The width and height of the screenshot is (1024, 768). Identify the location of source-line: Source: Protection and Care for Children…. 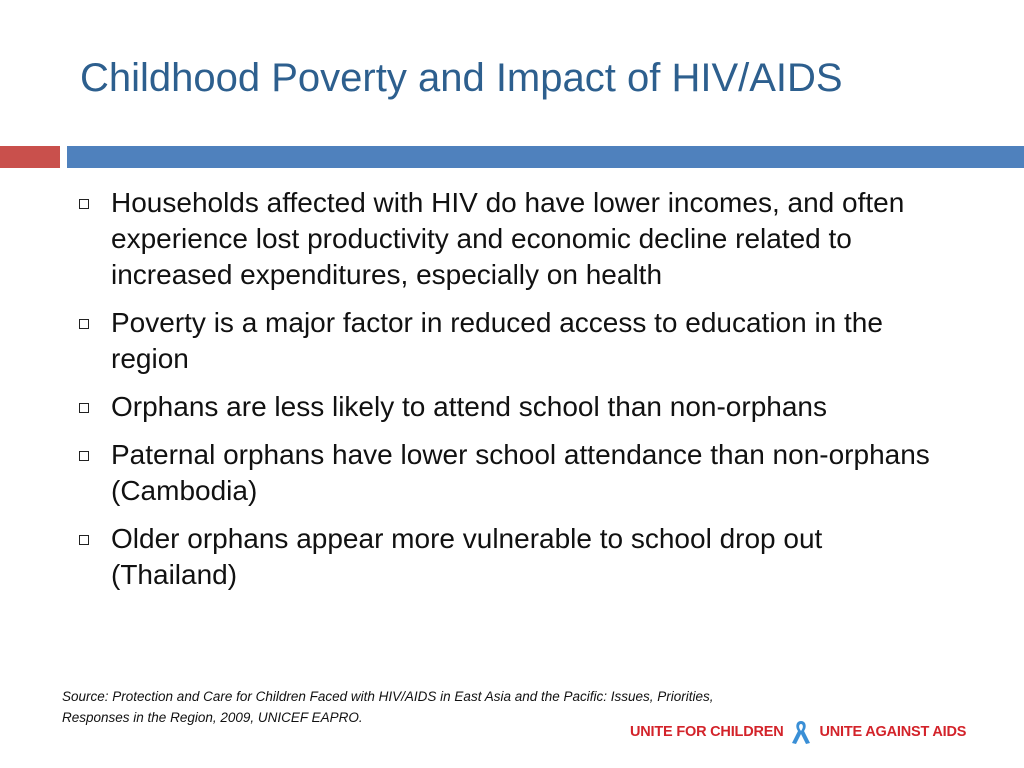
(388, 696).